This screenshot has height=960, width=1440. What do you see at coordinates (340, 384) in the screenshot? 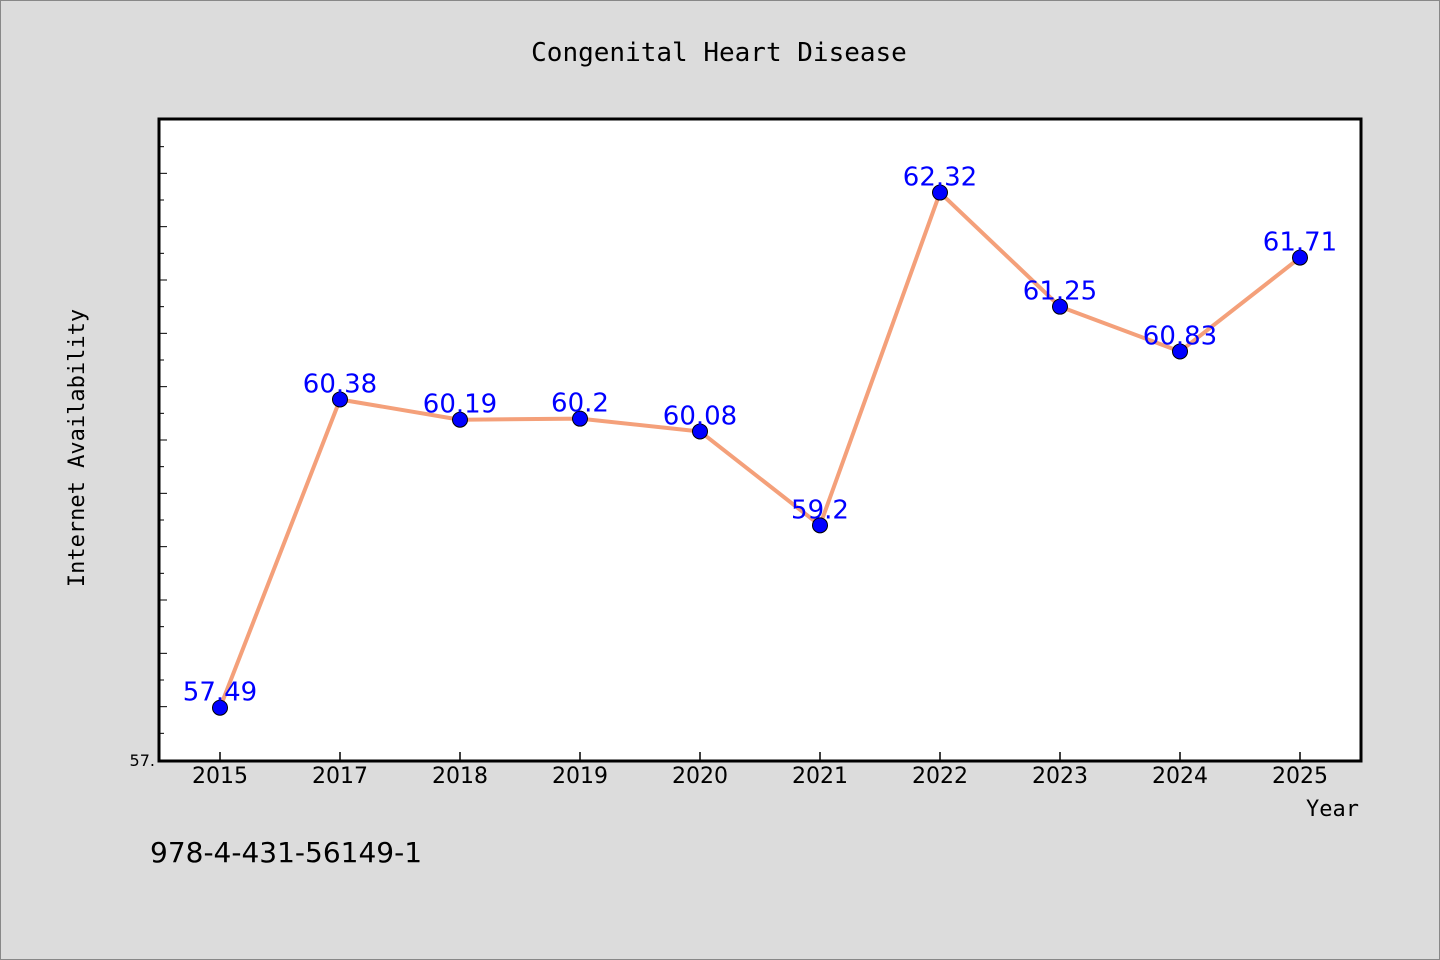
I see `data-label: 60.38` at bounding box center [340, 384].